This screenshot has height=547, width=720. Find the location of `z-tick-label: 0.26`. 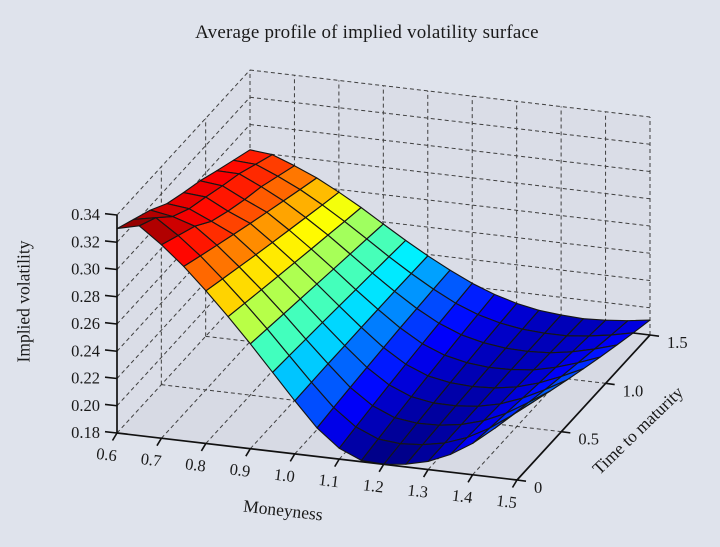

z-tick-label: 0.26 is located at coordinates (85, 323).